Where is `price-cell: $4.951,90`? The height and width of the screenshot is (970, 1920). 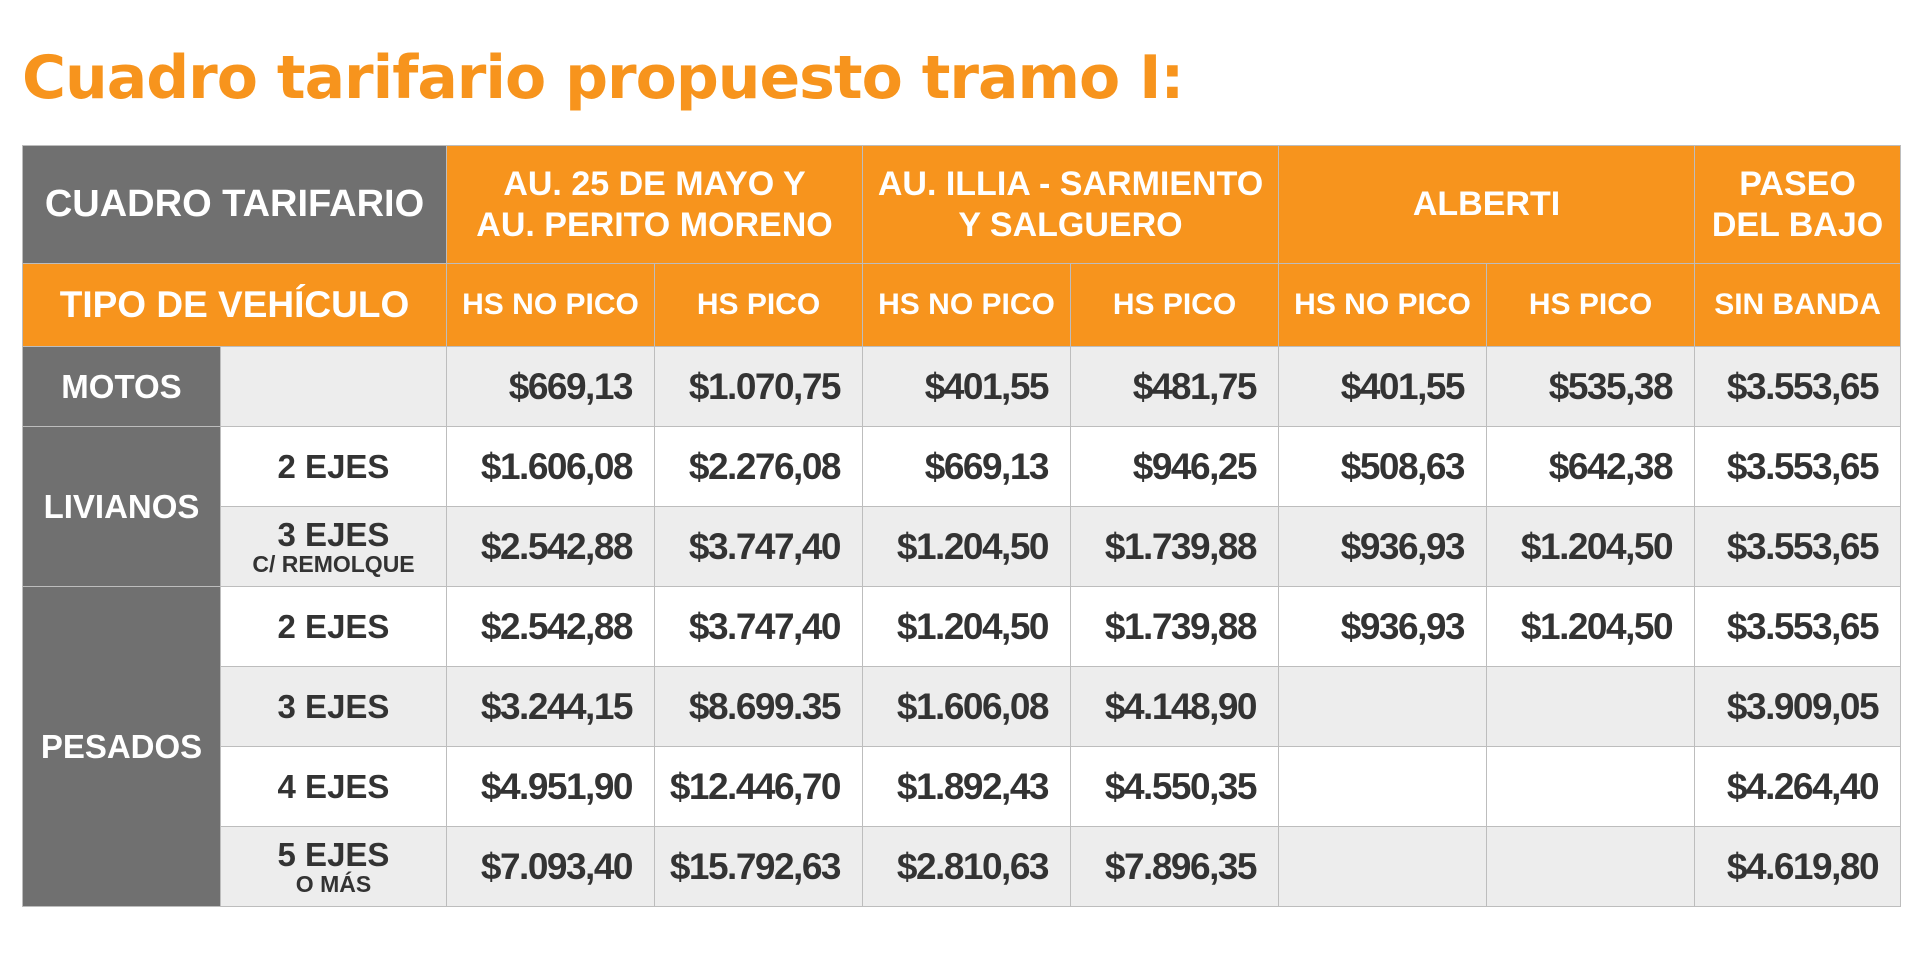 price-cell: $4.951,90 is located at coordinates (550, 786).